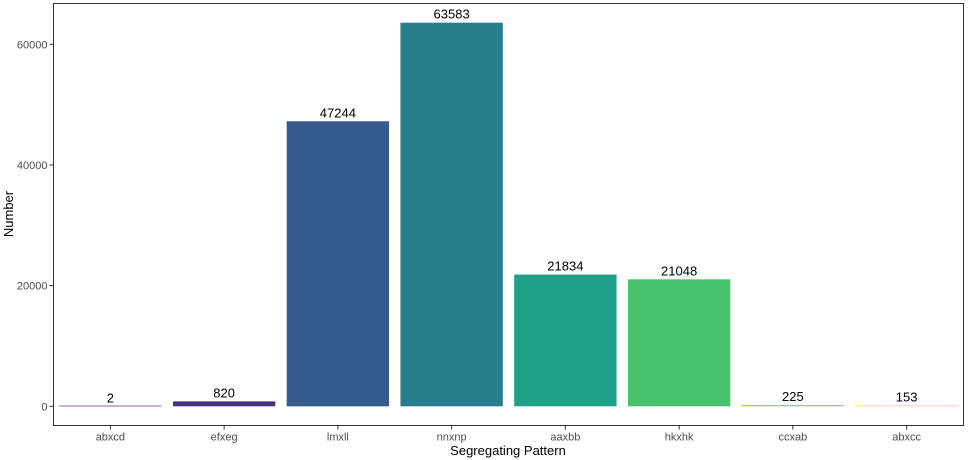 This screenshot has height=460, width=969. I want to click on bar-abxcc, so click(906, 406).